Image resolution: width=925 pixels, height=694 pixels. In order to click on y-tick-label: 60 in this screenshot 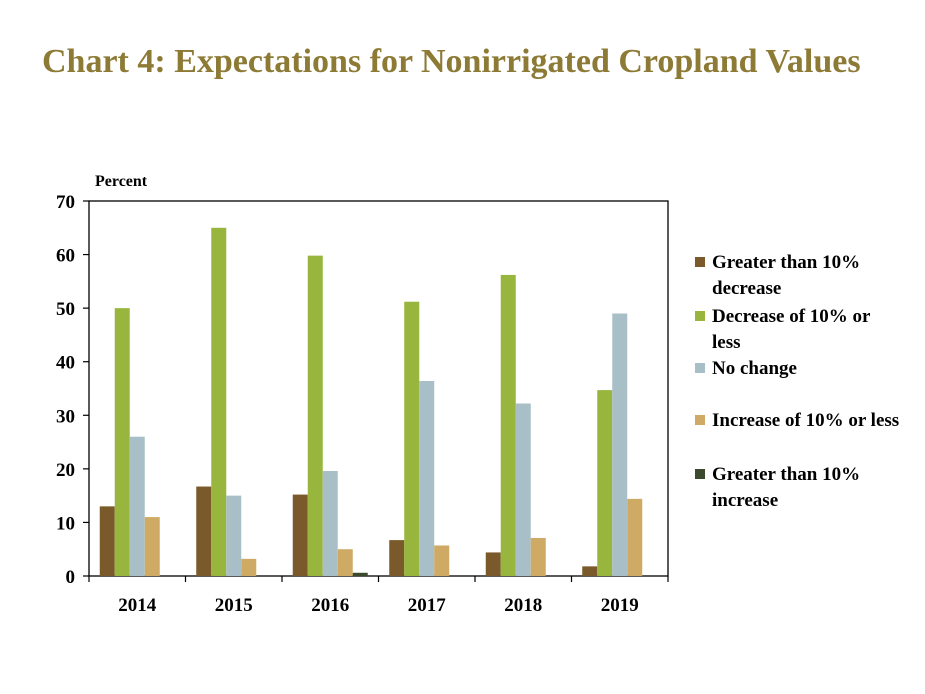, I will do `click(65, 256)`.